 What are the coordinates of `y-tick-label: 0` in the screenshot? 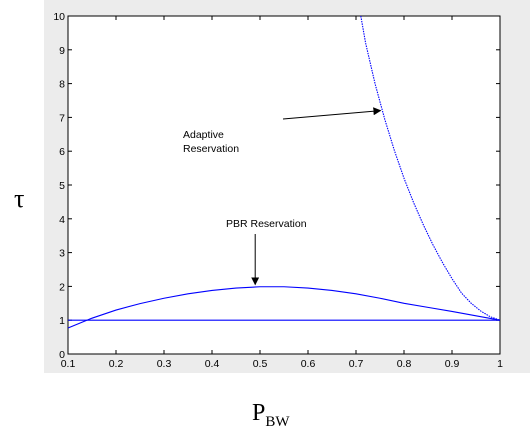 It's located at (62, 355).